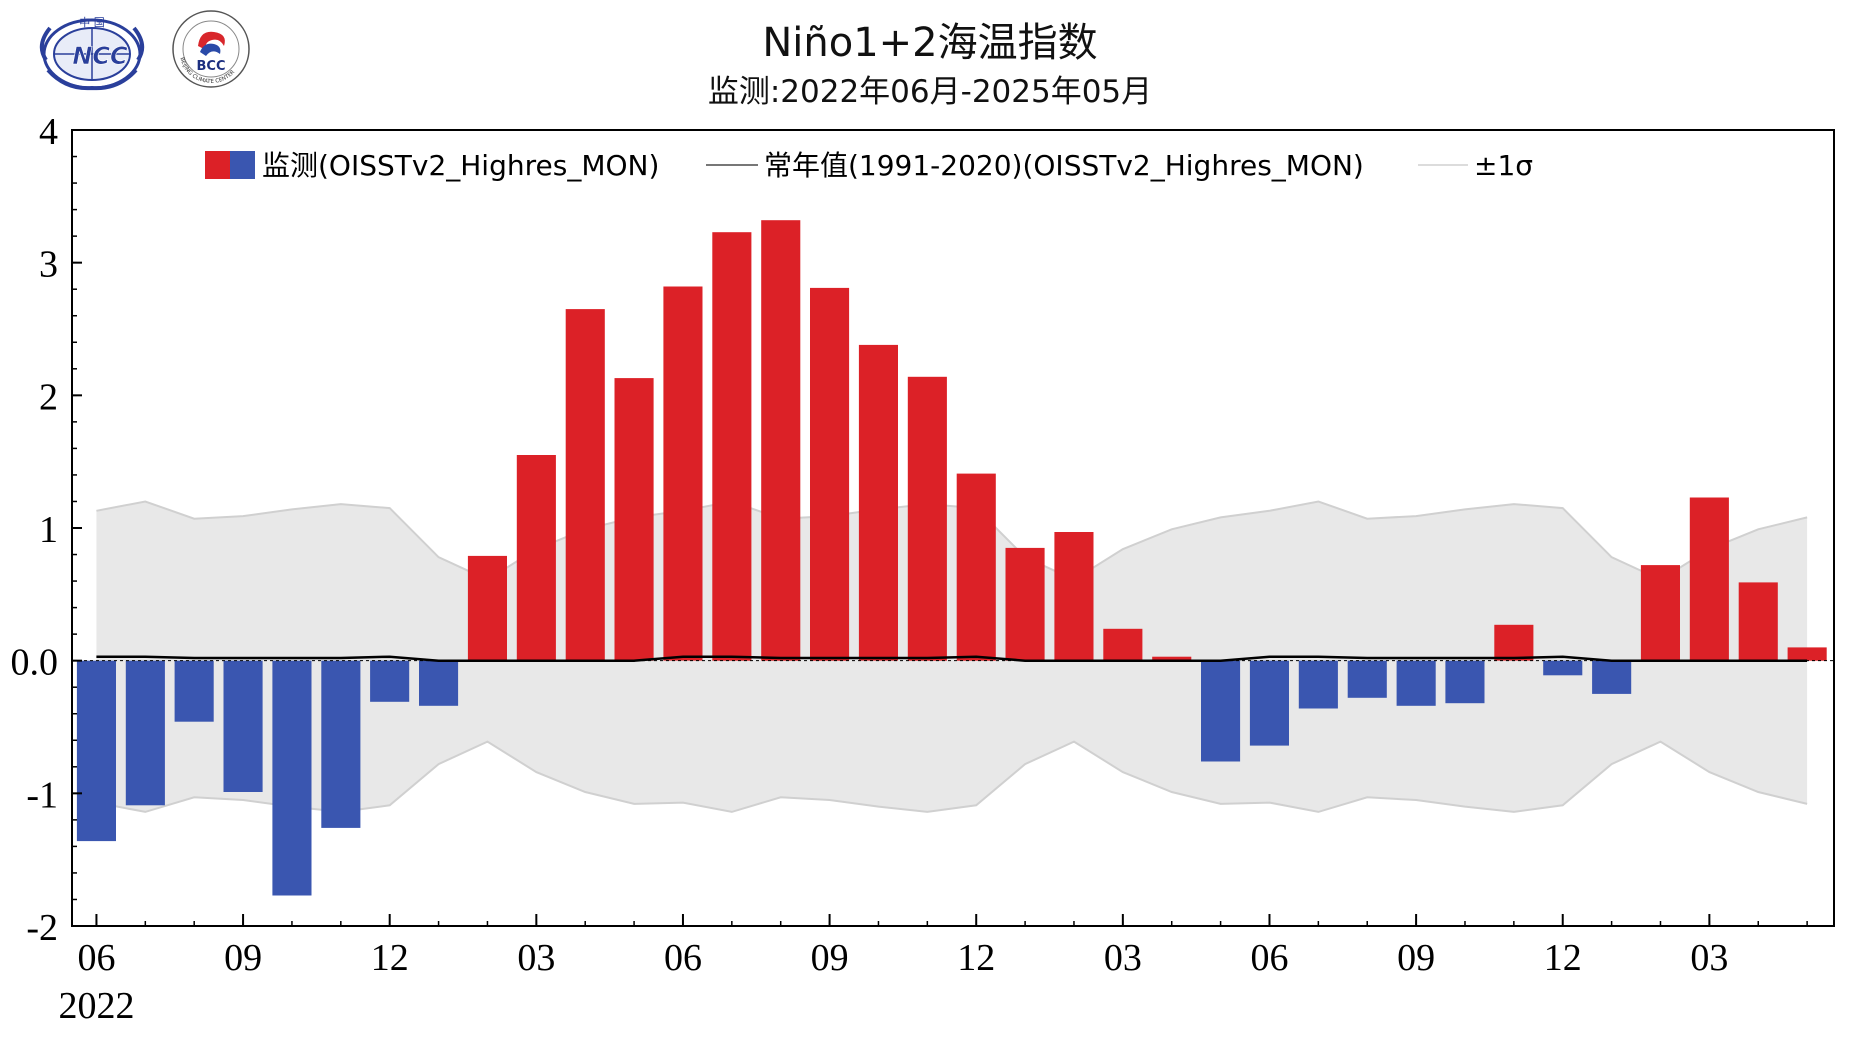 The image size is (1860, 1040). I want to click on bcc-logo-icon: BCC BEIJING CLIMATE CENTER, so click(211, 49).